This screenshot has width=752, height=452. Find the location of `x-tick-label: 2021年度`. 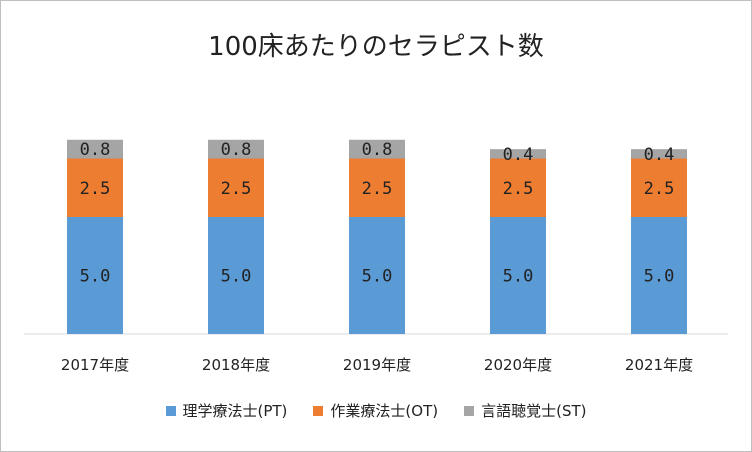

x-tick-label: 2021年度 is located at coordinates (659, 365).